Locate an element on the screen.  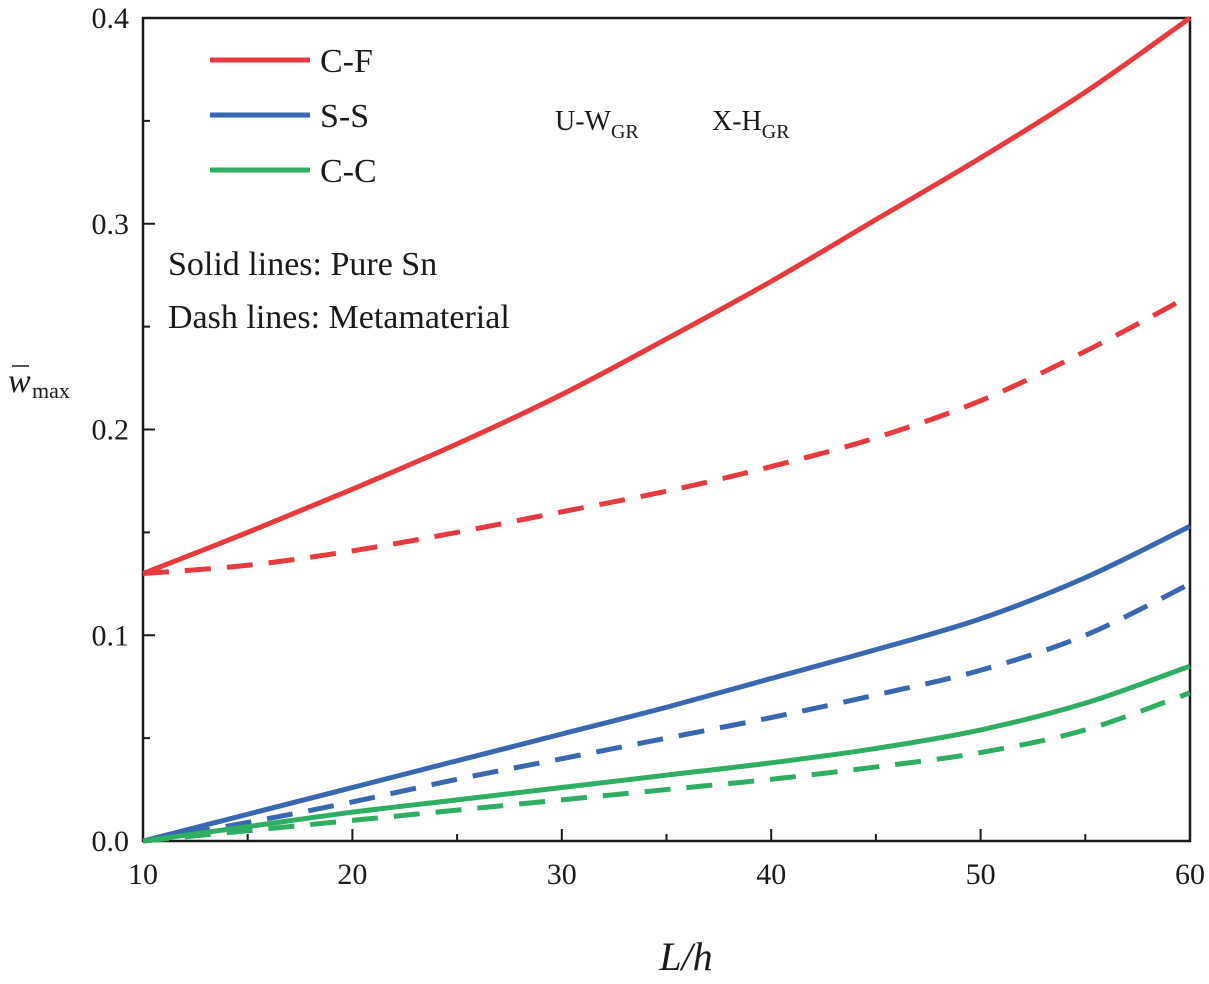
annotation-x-h-gr: X-HGR is located at coordinates (751, 124).